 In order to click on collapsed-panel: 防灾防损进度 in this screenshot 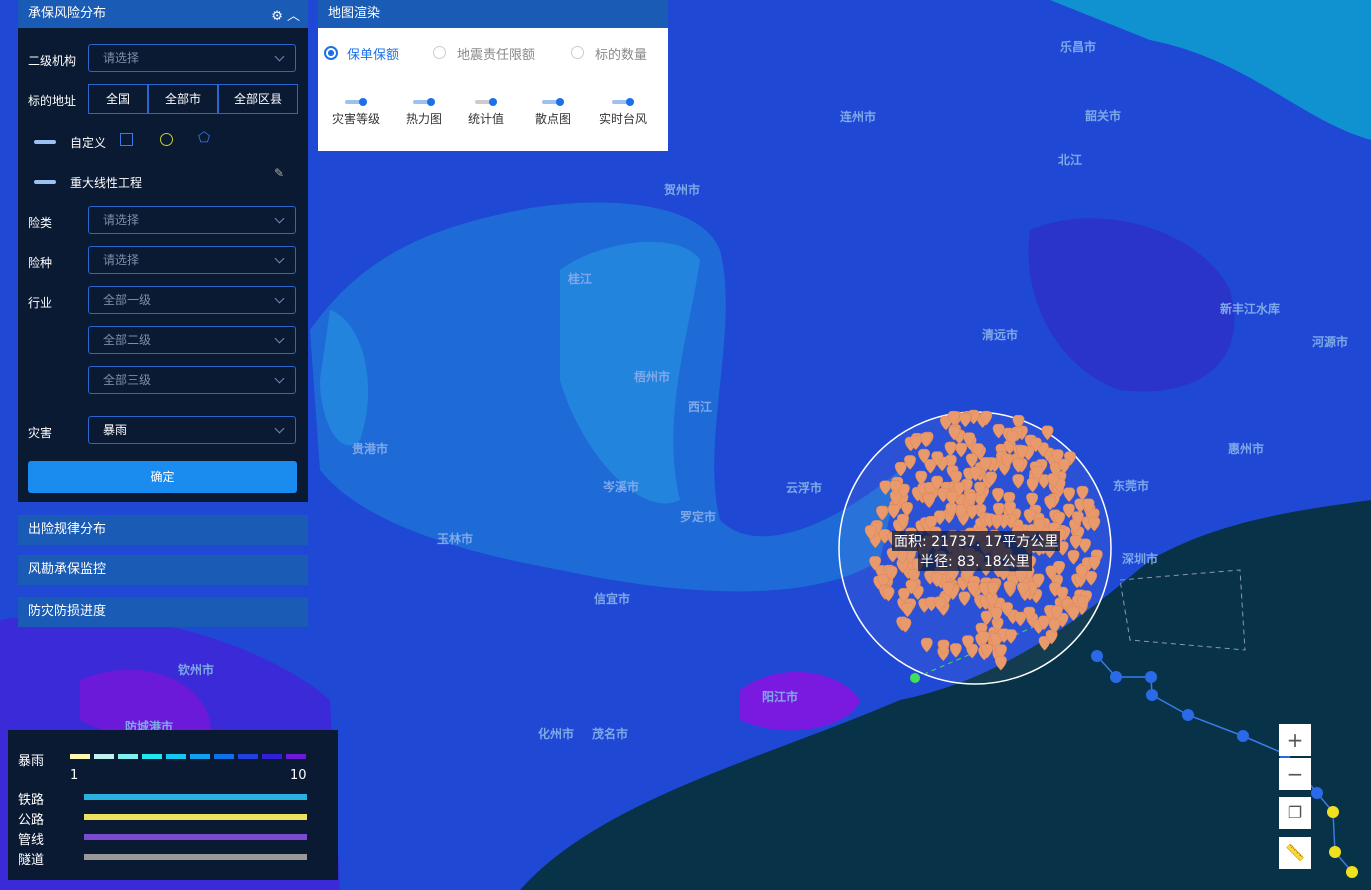, I will do `click(163, 612)`.